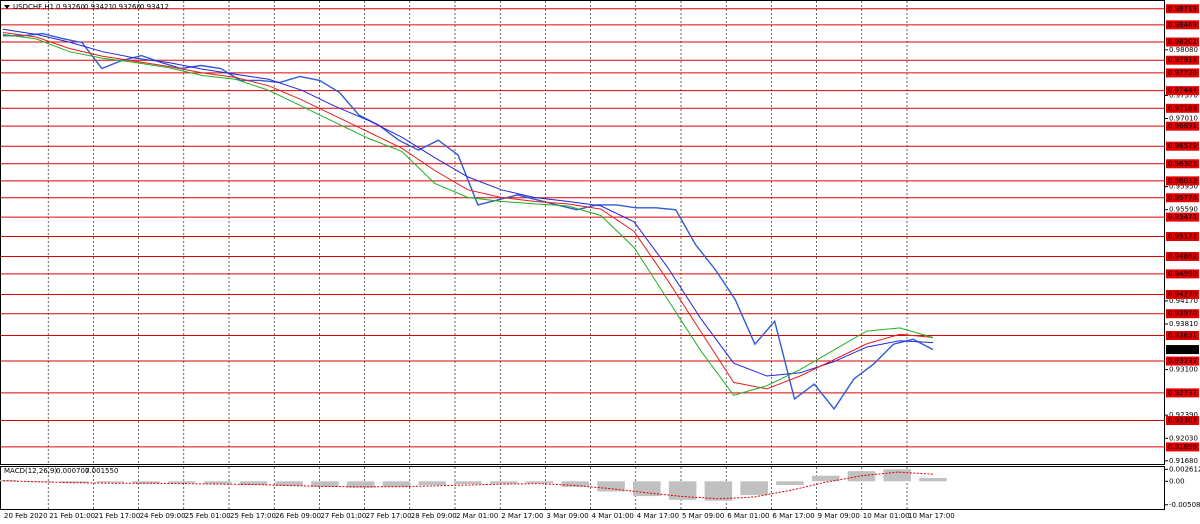 Image resolution: width=1200 pixels, height=524 pixels. Describe the element at coordinates (1183, 324) in the screenshot. I see `y-tick-label: 0.93810` at that location.